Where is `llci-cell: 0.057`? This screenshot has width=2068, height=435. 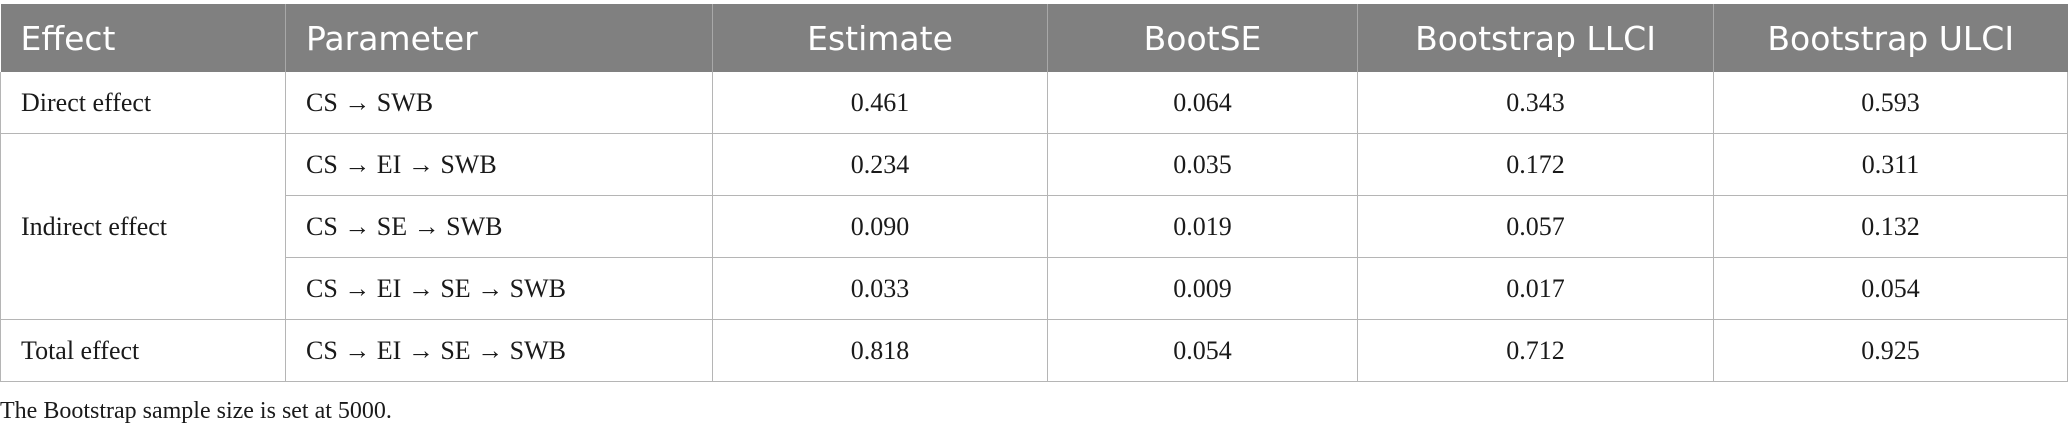
llci-cell: 0.057 is located at coordinates (1535, 226).